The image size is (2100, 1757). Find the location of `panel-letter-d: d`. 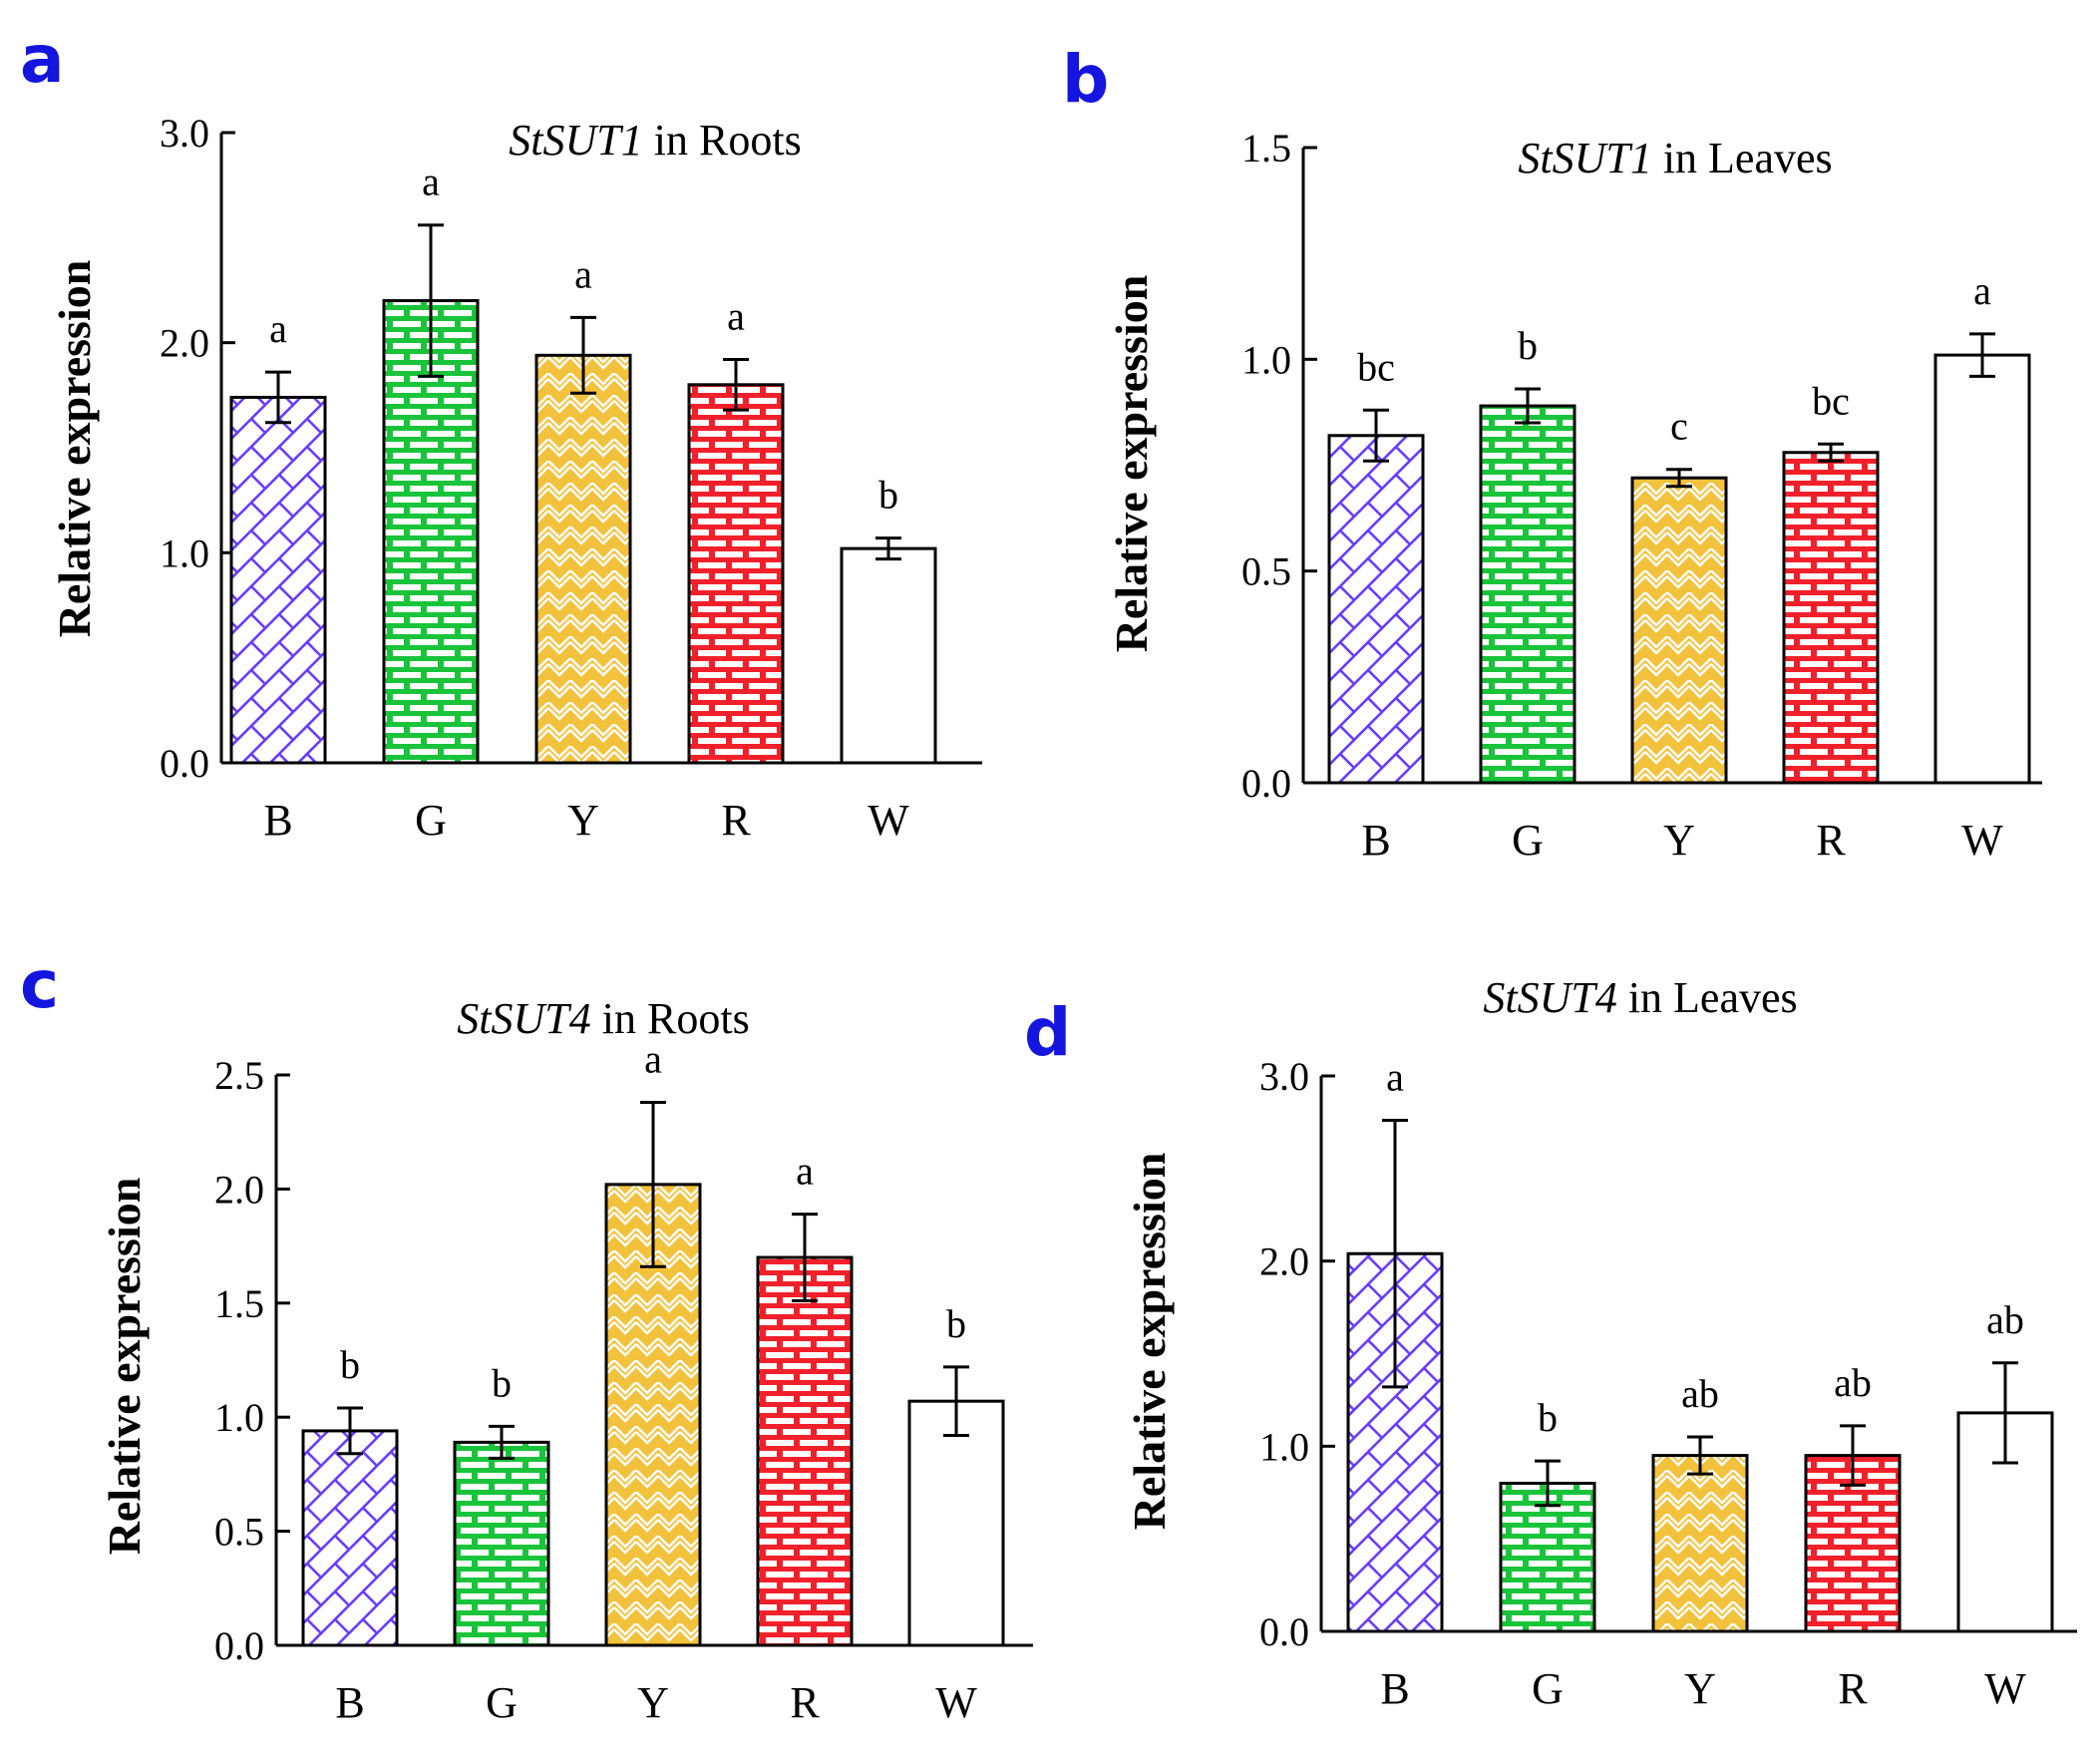

panel-letter-d: d is located at coordinates (1048, 1032).